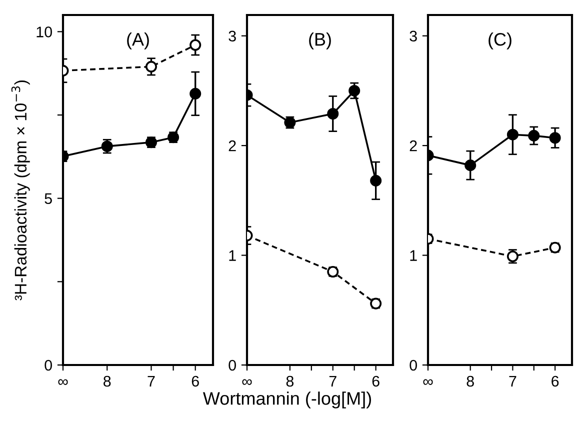 Image resolution: width=575 pixels, height=421 pixels. Describe the element at coordinates (500, 41) in the screenshot. I see `text: (C)` at that location.